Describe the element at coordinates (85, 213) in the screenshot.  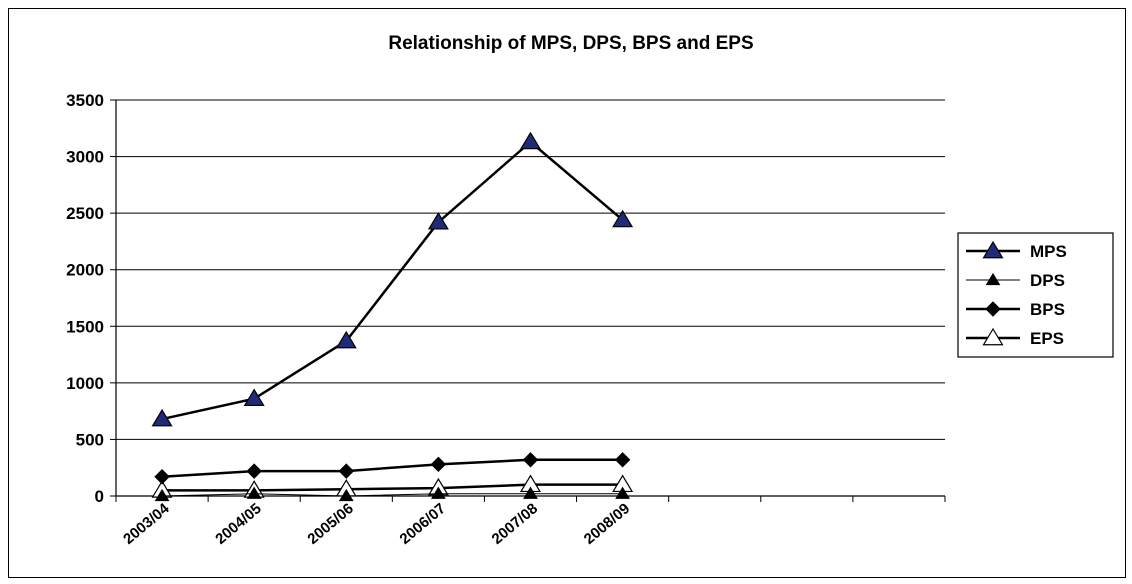
I see `y-tick-label: 2500` at that location.